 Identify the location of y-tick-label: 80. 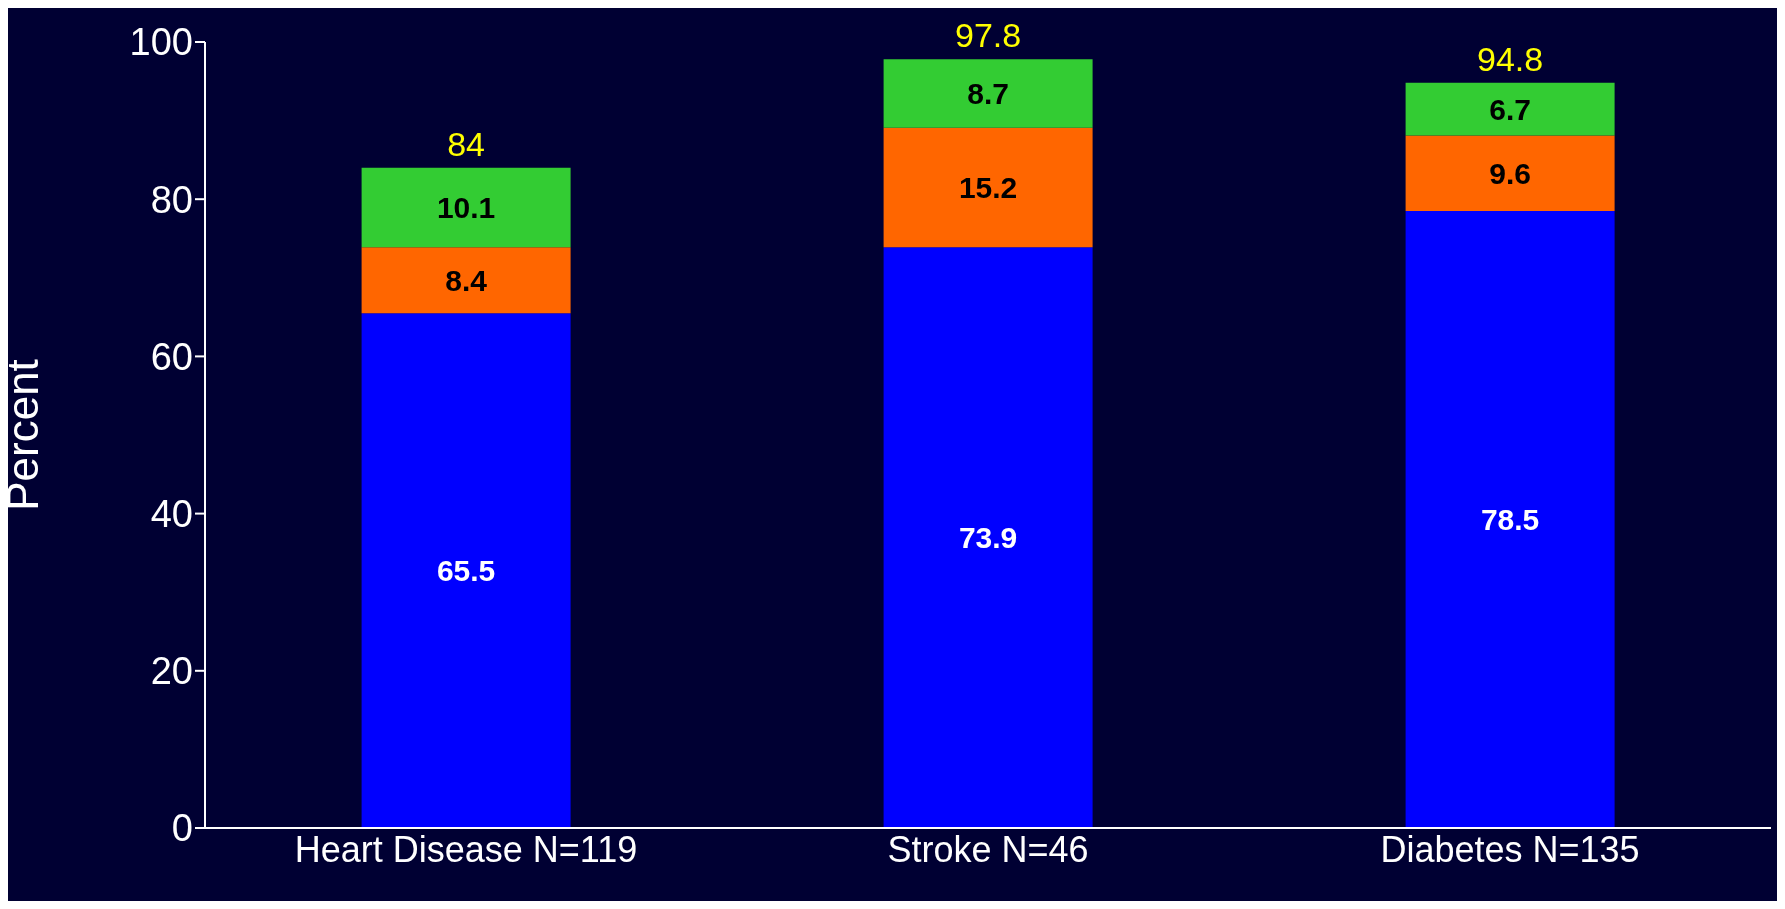
(171, 199).